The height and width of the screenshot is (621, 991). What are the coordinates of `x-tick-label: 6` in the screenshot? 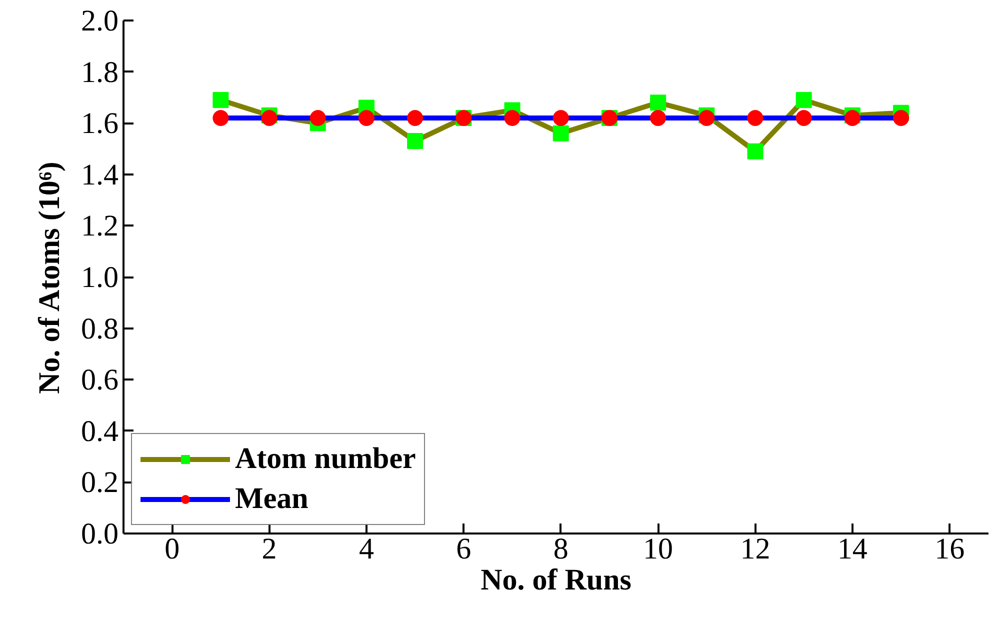 It's located at (464, 549).